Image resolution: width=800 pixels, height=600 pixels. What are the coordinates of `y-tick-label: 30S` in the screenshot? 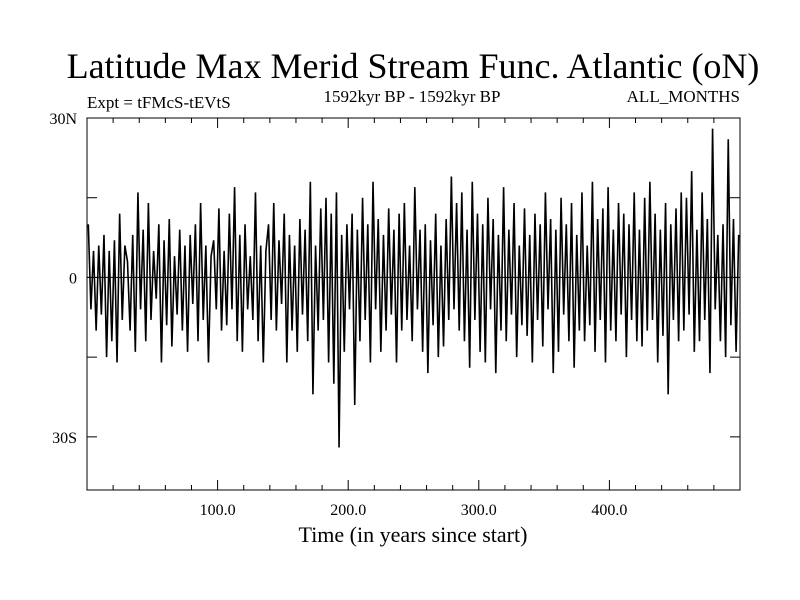 It's located at (64, 438).